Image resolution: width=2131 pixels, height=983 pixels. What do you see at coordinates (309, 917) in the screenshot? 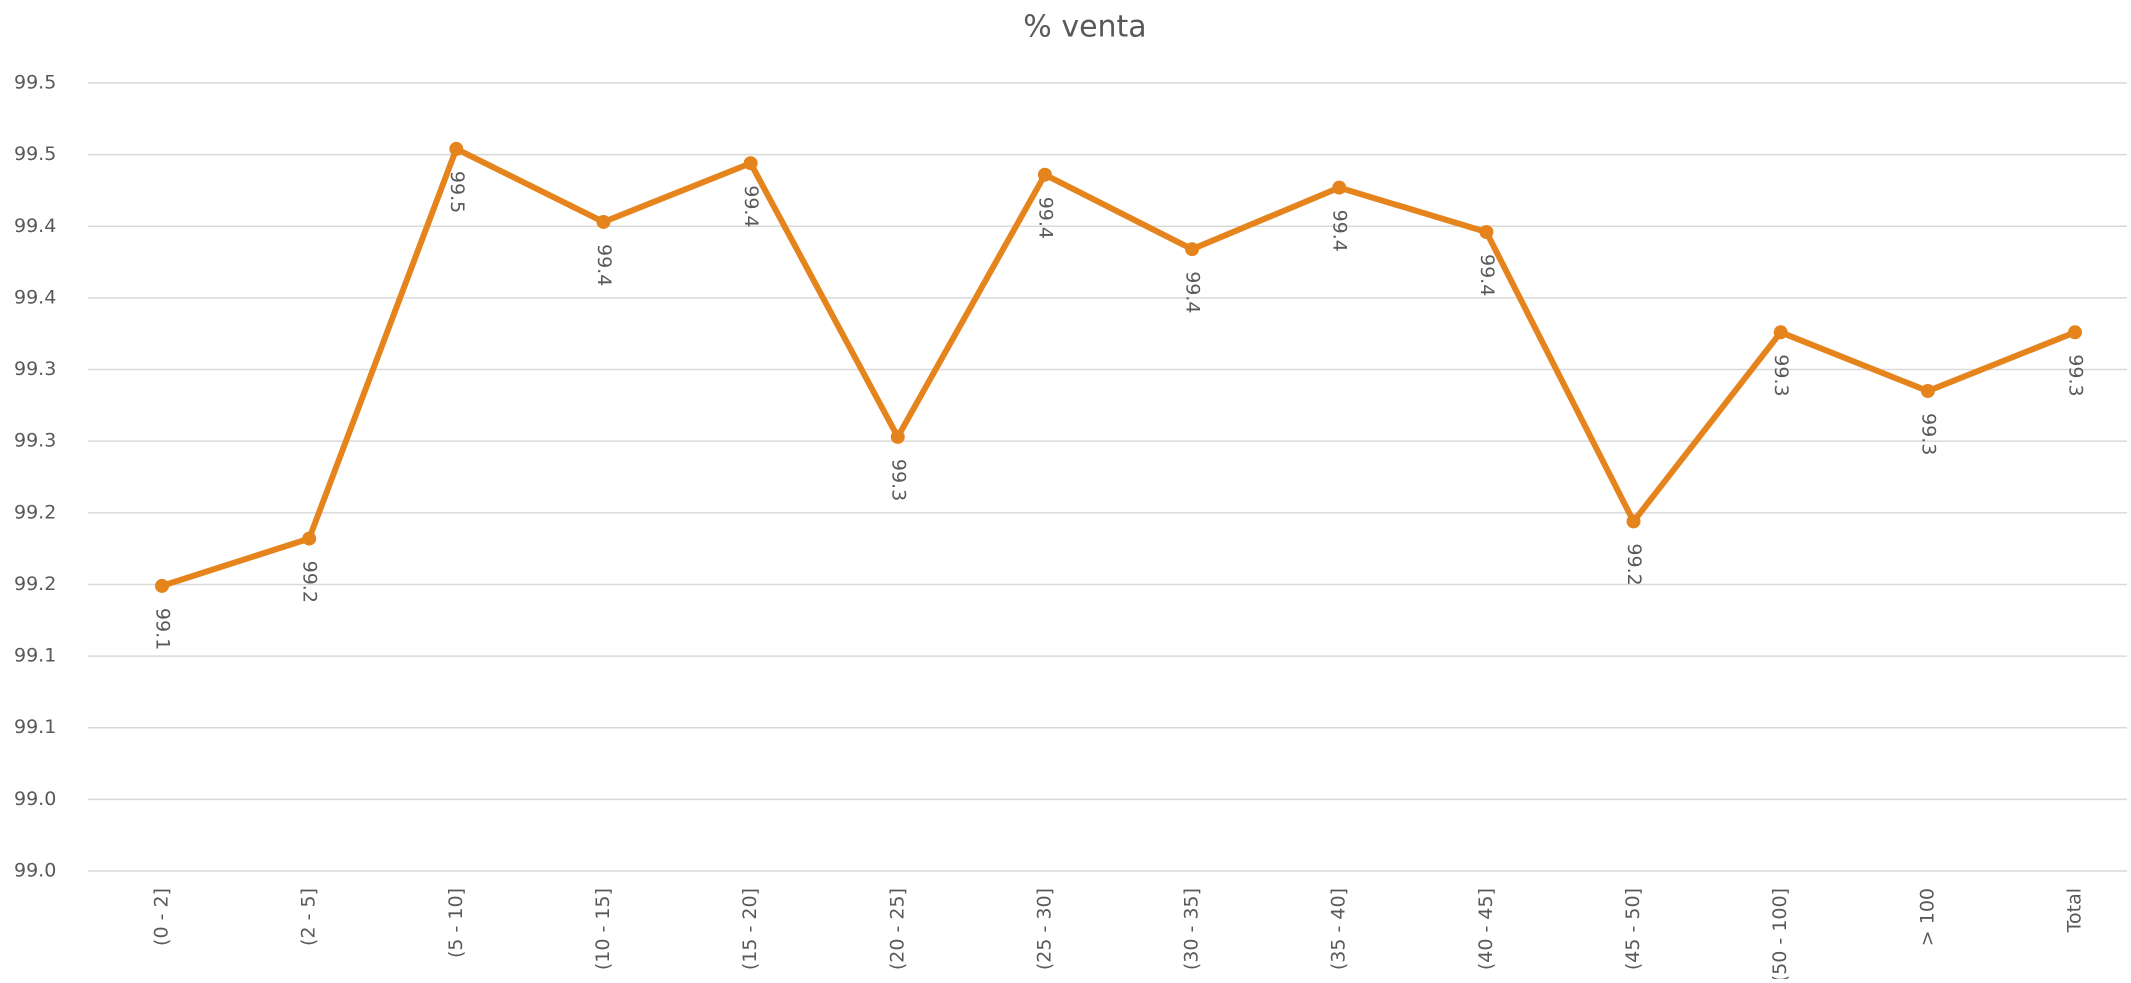
I see `x-tick-label: (2 - 5]` at bounding box center [309, 917].